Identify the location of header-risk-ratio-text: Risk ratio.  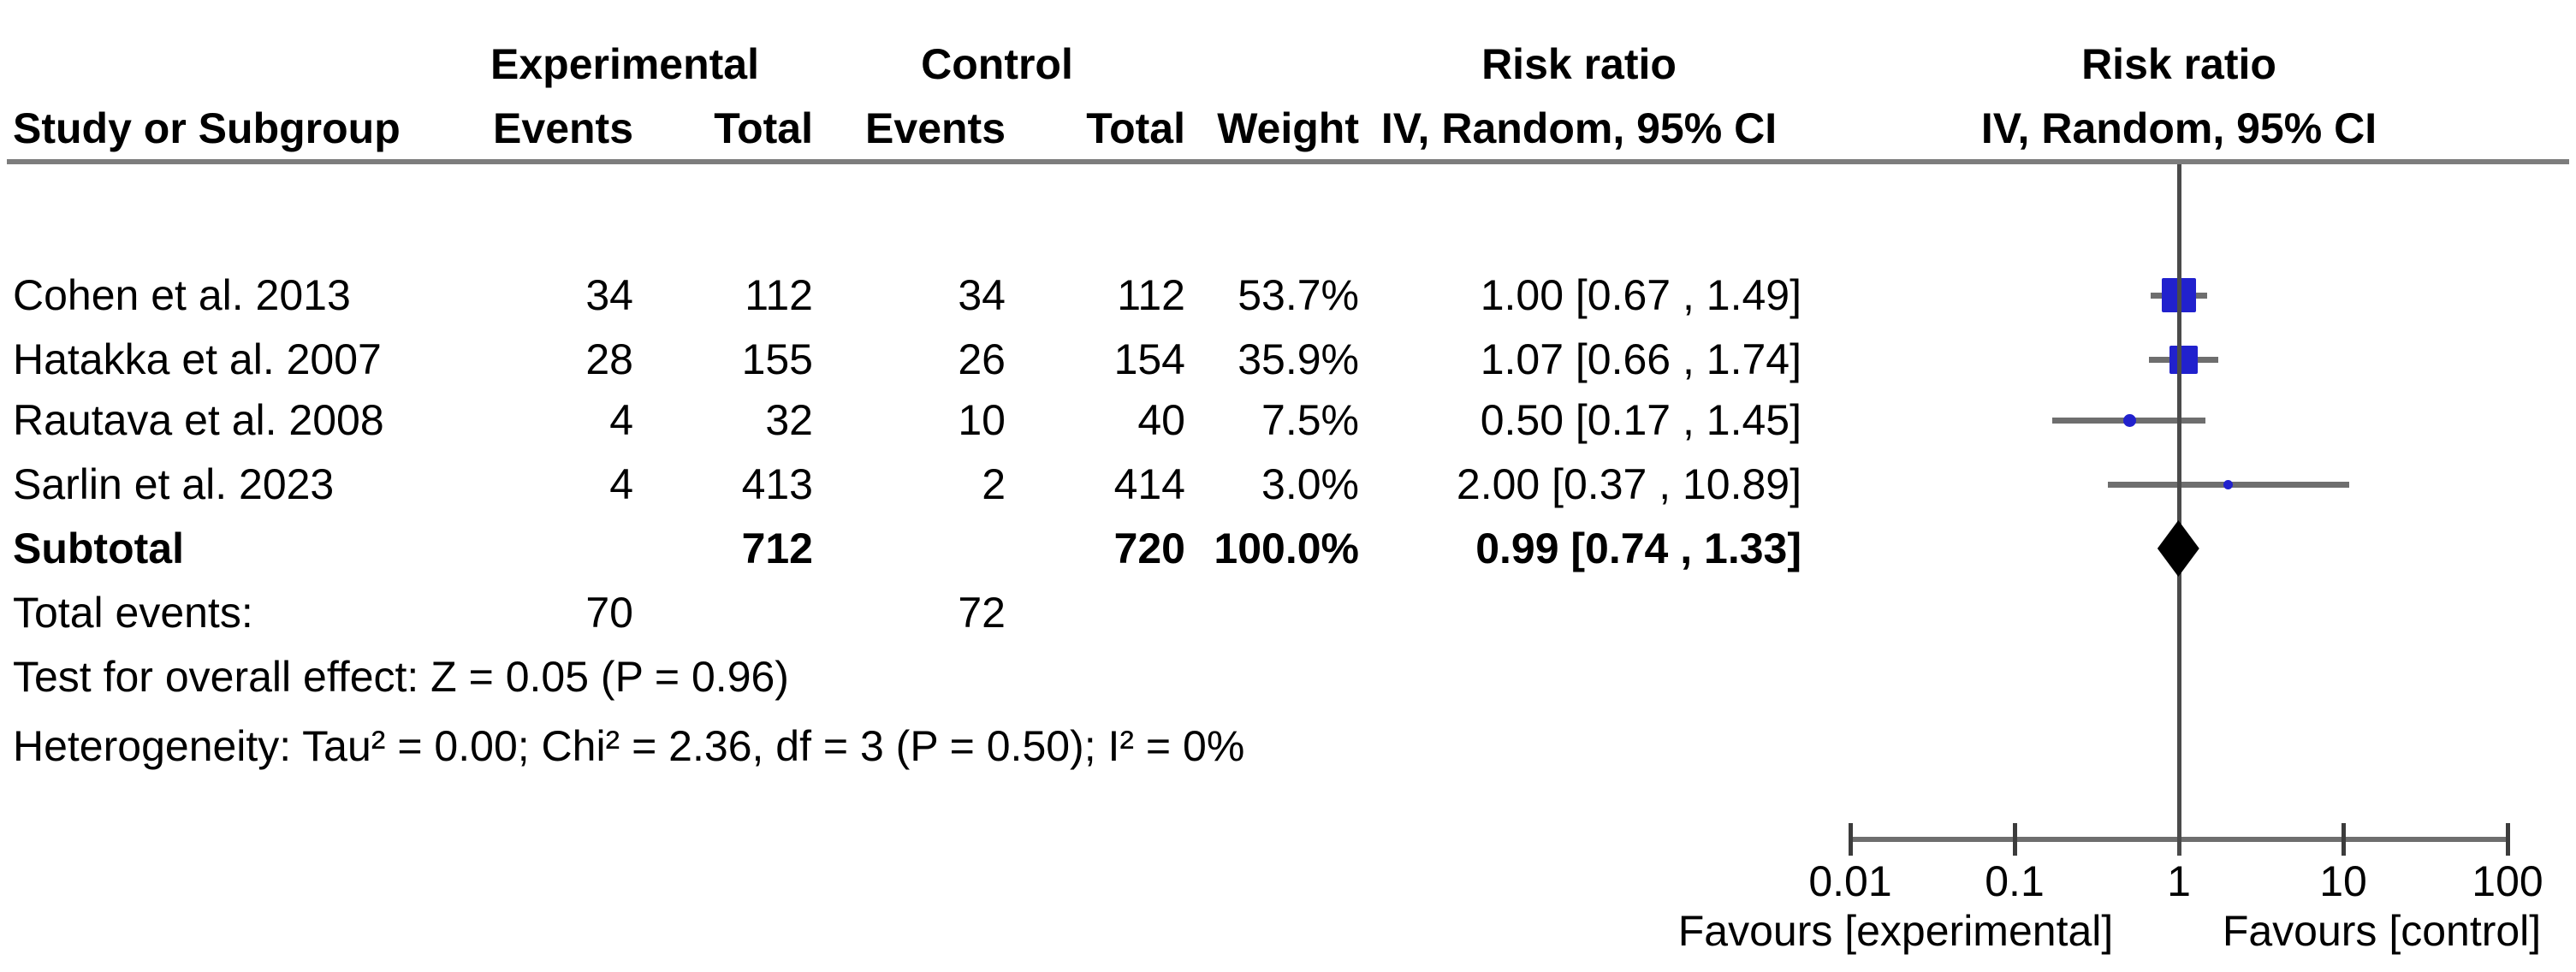
(1579, 64).